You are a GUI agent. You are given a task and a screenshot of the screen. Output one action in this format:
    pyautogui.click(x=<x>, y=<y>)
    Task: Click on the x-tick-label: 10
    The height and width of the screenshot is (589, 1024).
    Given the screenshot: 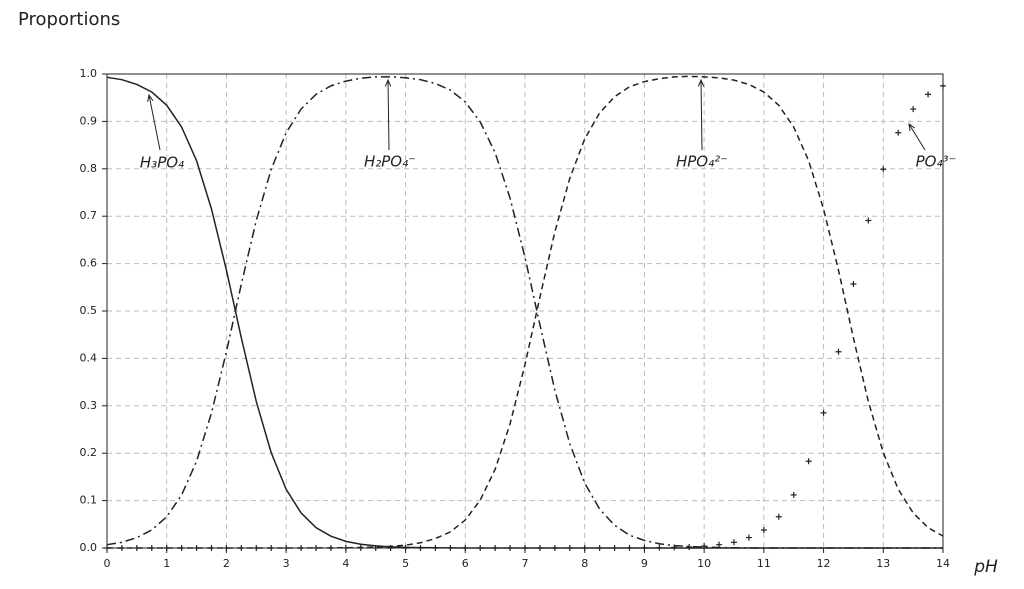 What is the action you would take?
    pyautogui.click(x=704, y=563)
    